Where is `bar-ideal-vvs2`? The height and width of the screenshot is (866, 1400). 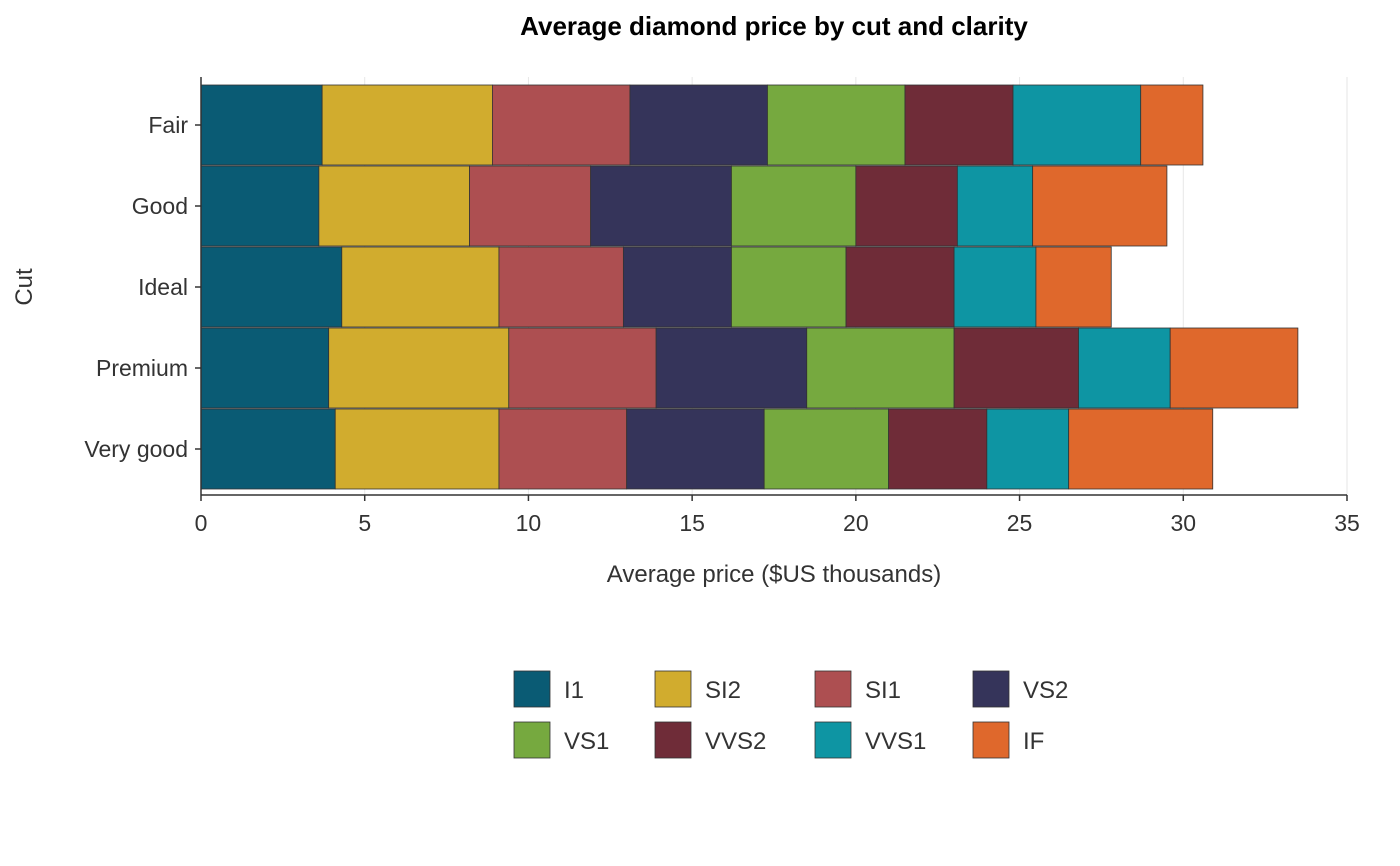
bar-ideal-vvs2 is located at coordinates (900, 287).